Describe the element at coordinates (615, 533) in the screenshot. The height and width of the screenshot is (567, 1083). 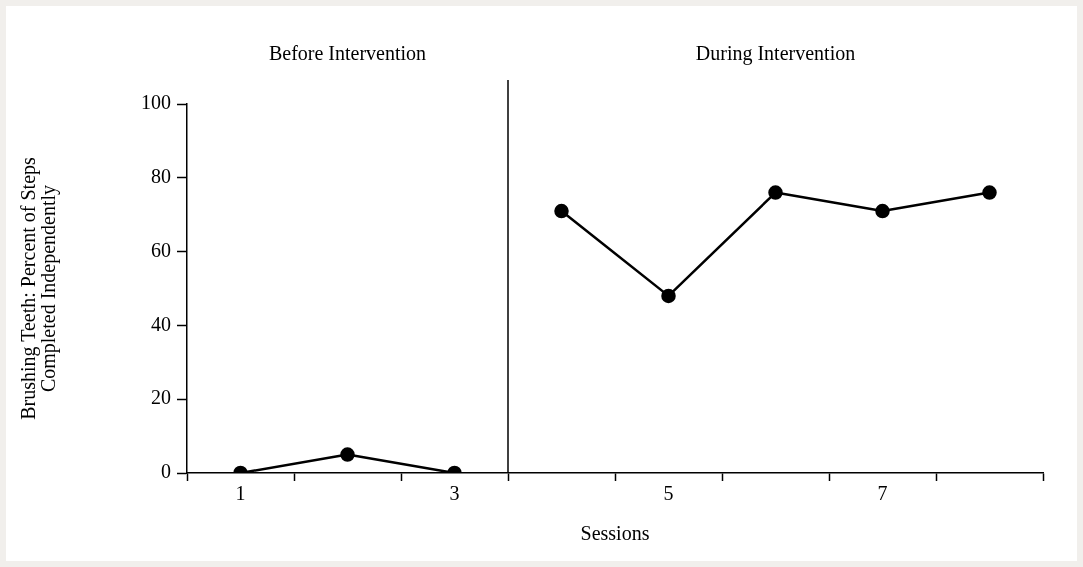
I see `x-axis-title: Sessions` at that location.